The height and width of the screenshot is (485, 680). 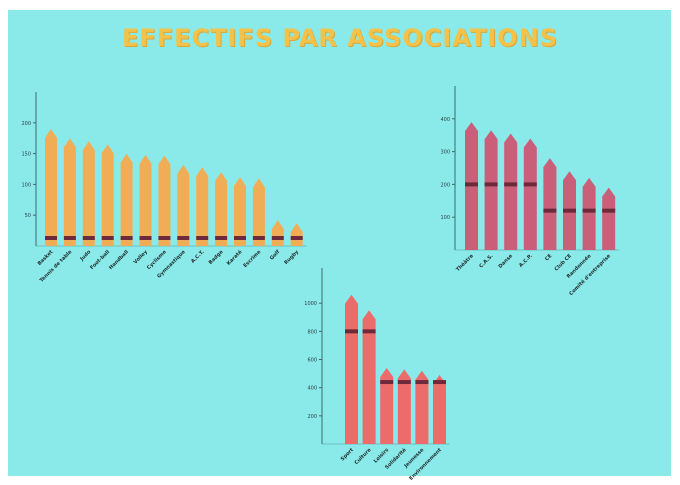 I want to click on y-tick-label: 300, so click(x=445, y=153).